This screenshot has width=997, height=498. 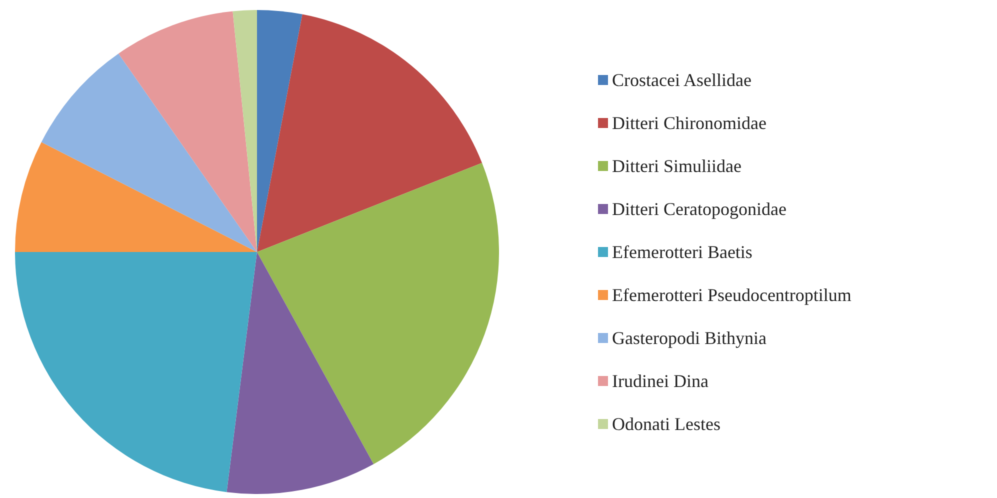 What do you see at coordinates (699, 209) in the screenshot?
I see `legend-label: Ditteri Ceratopogonidae` at bounding box center [699, 209].